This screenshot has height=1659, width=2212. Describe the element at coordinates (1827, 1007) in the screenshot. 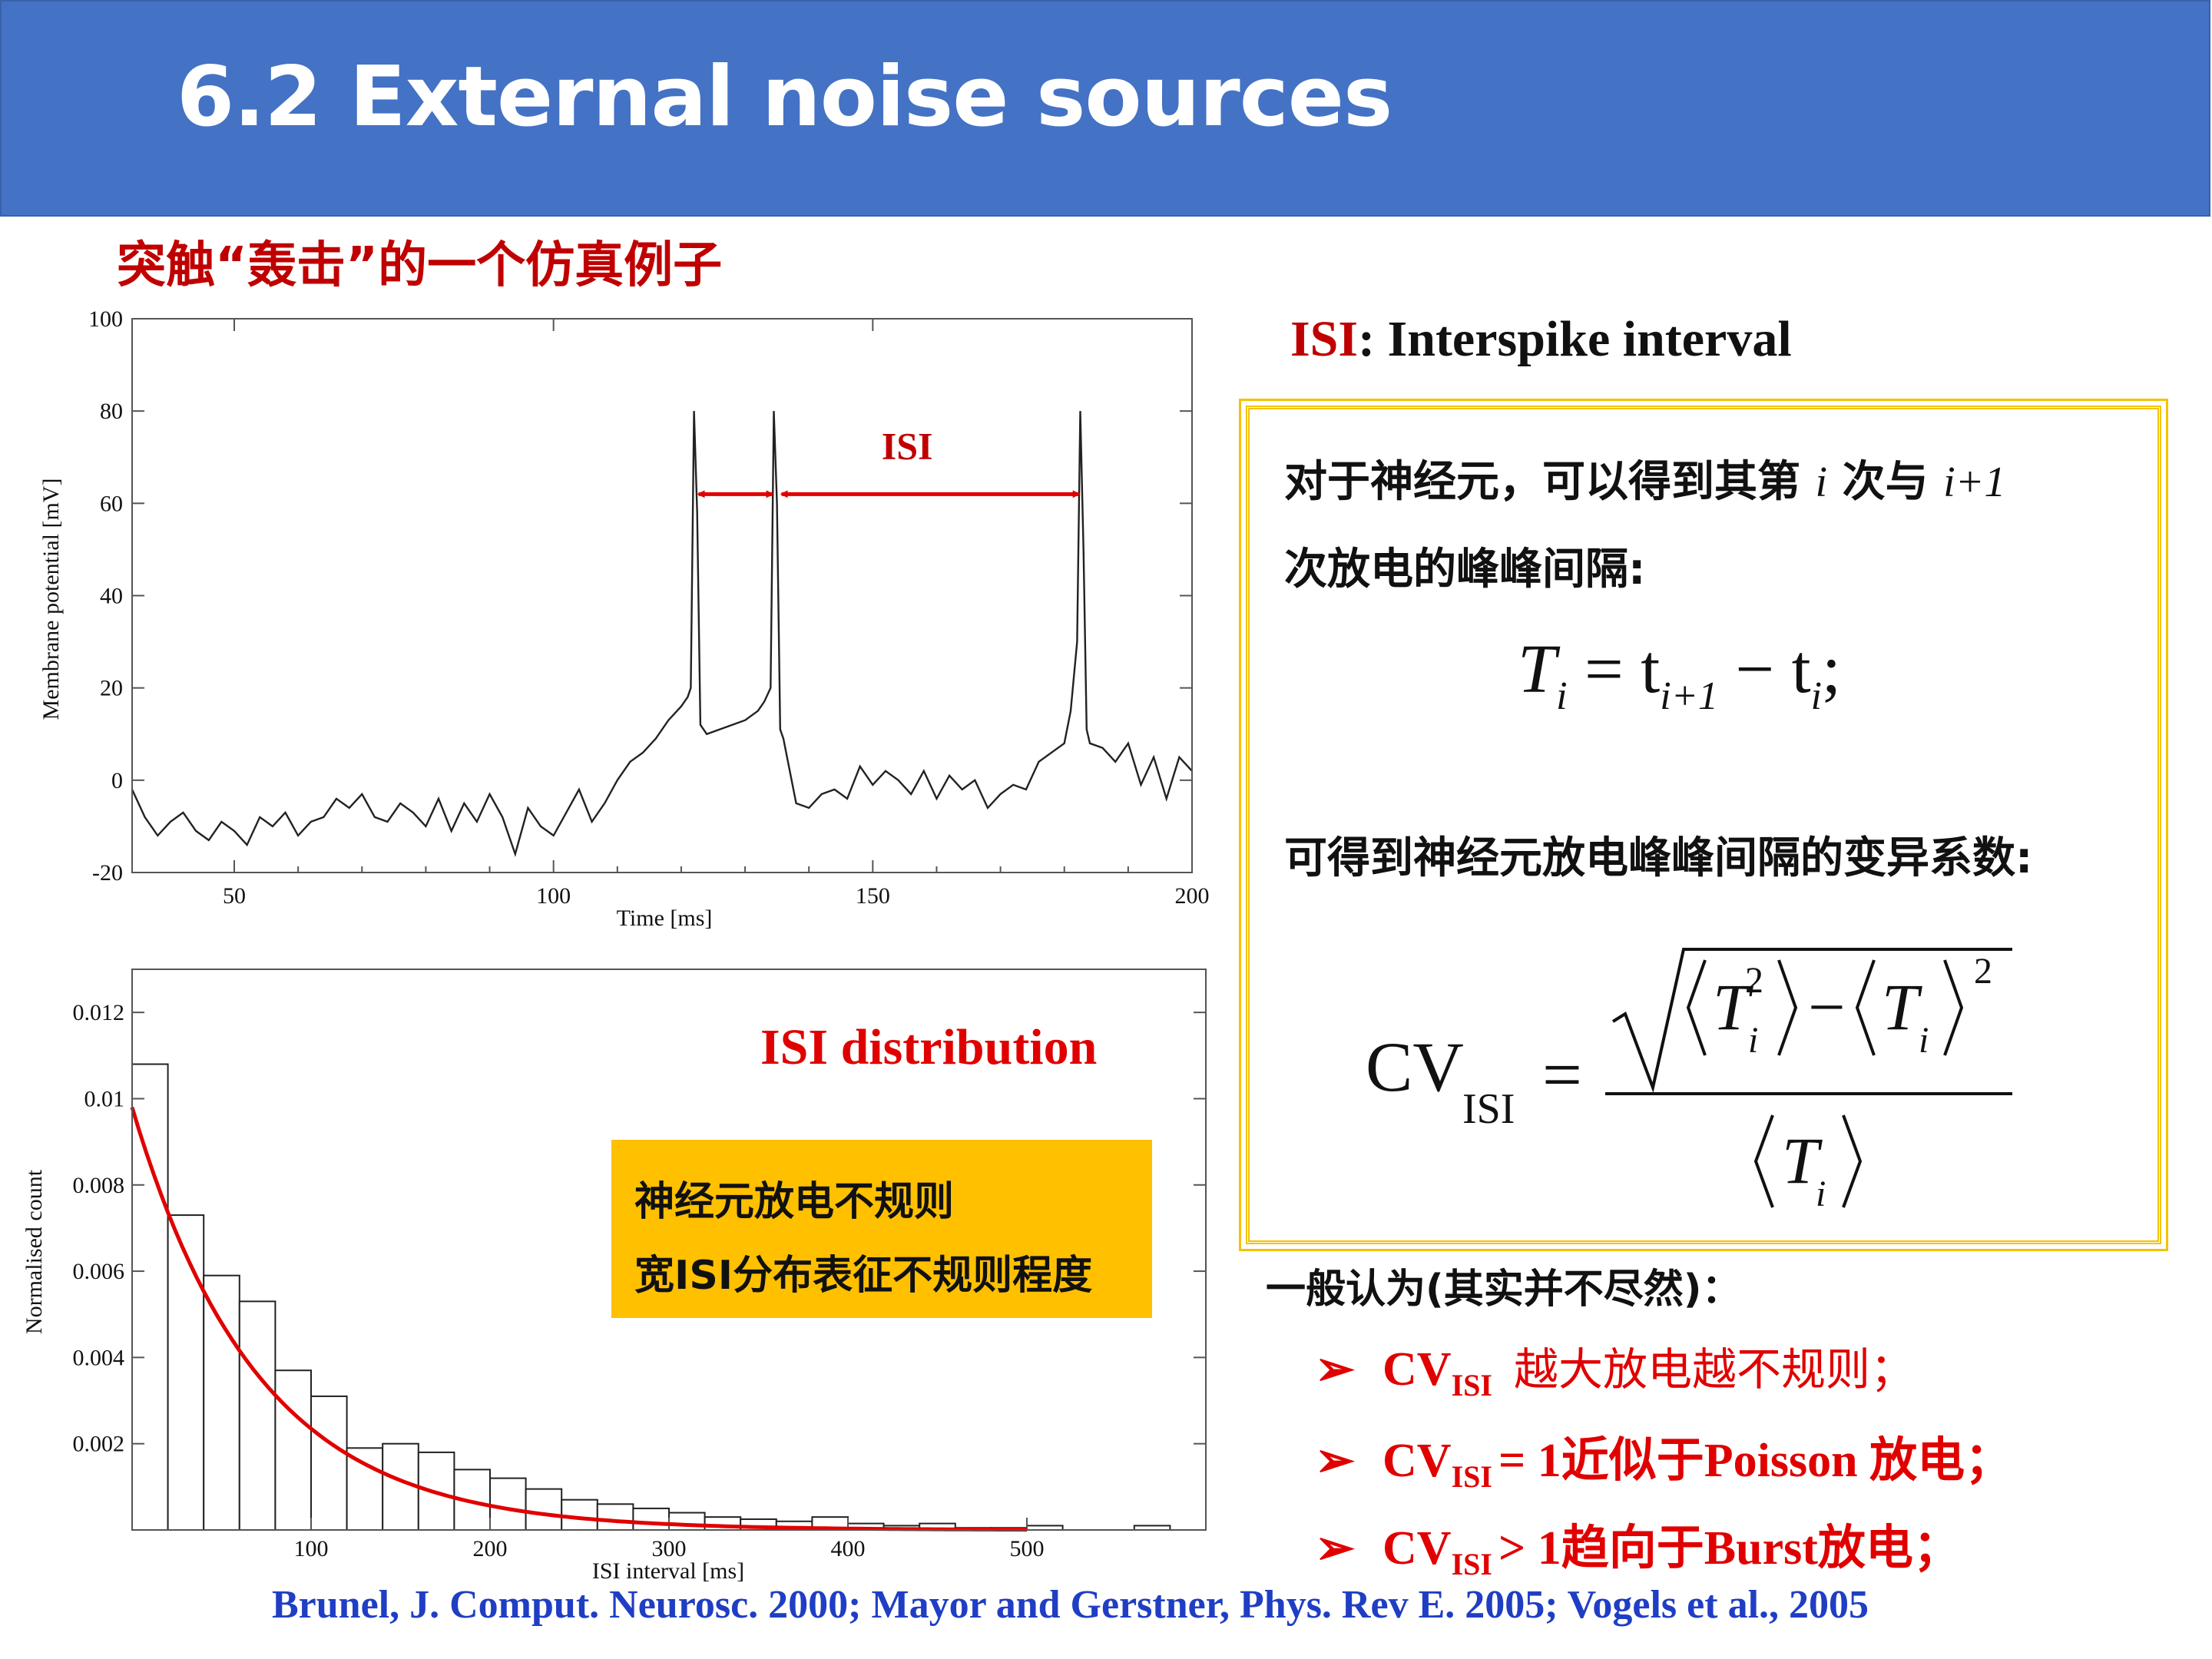

I see `cv-num-minus: −` at that location.